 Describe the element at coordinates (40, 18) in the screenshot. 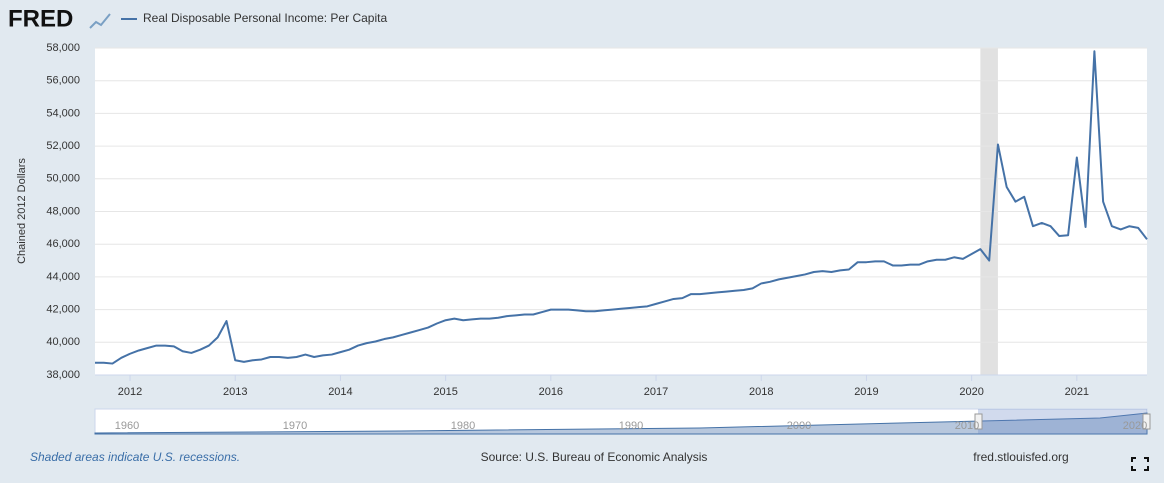

I see `logo: FRED` at that location.